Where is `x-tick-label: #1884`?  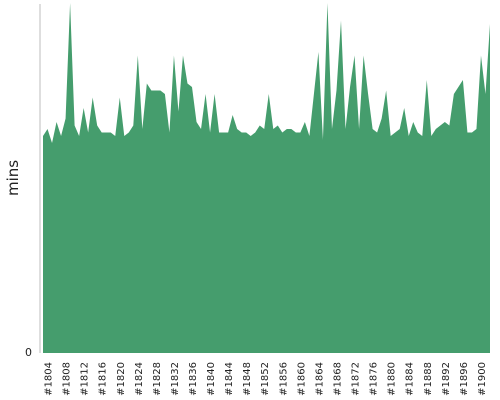
x-tick-label: #1884 is located at coordinates (410, 379).